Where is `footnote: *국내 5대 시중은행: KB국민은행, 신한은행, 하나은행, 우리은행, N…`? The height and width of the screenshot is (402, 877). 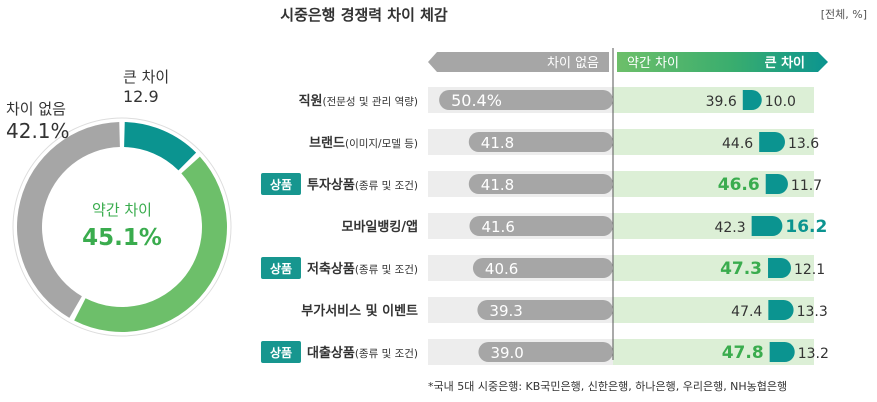 footnote: *국내 5대 시중은행: KB국민은행, 신한은행, 하나은행, 우리은행, N… is located at coordinates (608, 386).